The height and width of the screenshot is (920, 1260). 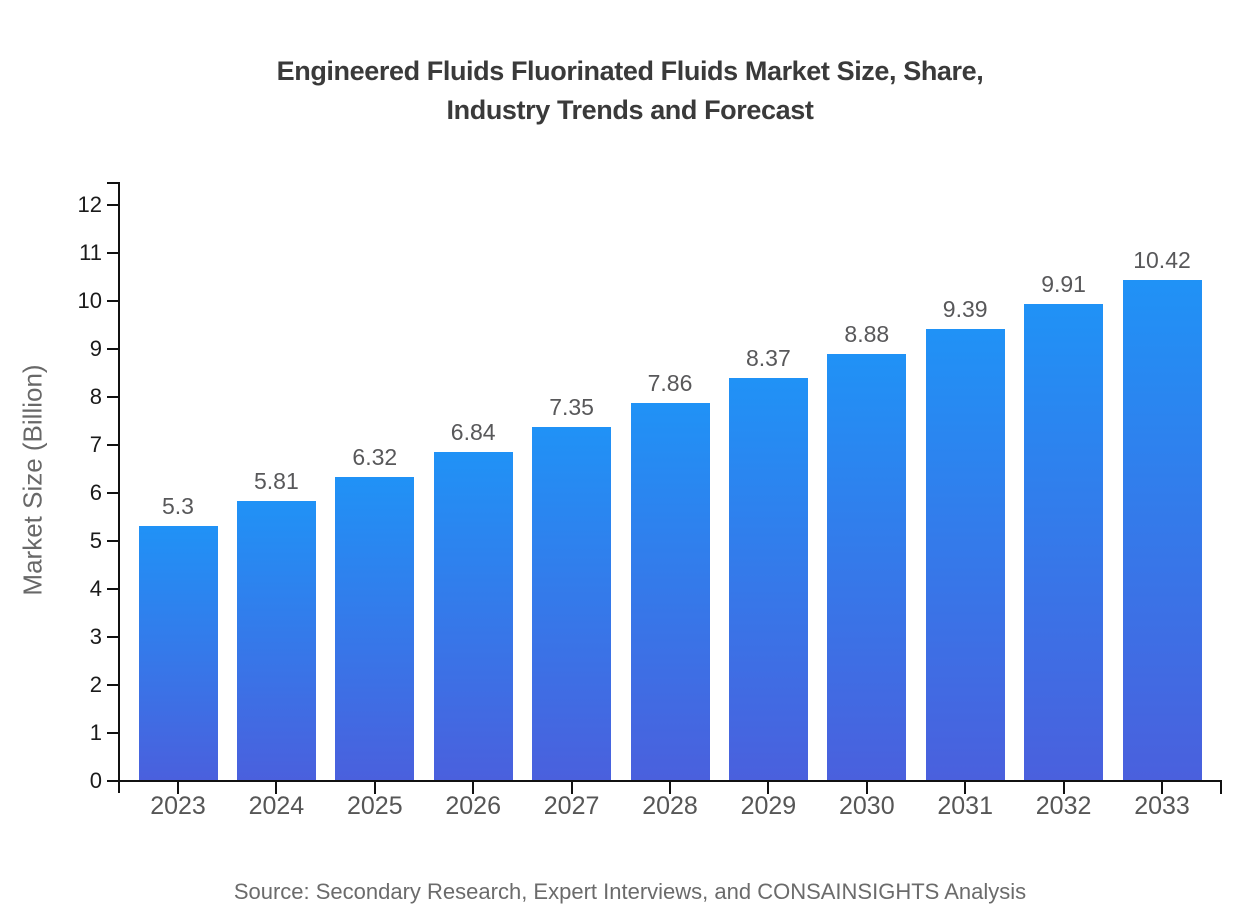 I want to click on x-axis-tick-label: 2031, so click(x=965, y=806).